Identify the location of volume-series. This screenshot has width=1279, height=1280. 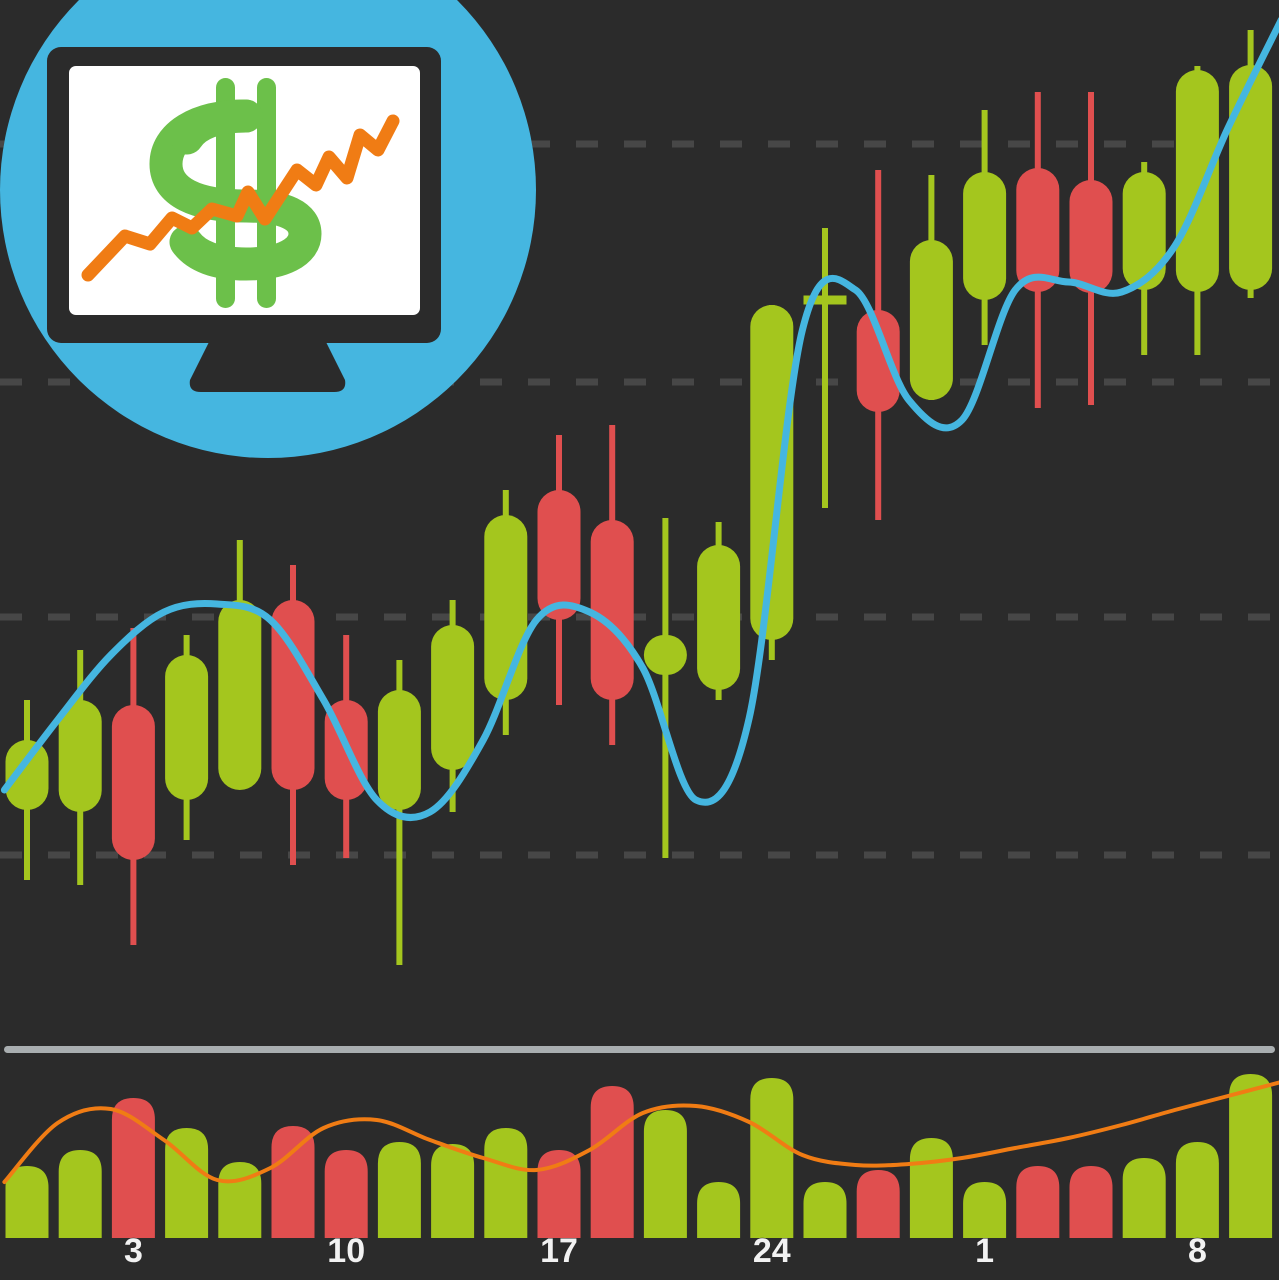
(639, 1156).